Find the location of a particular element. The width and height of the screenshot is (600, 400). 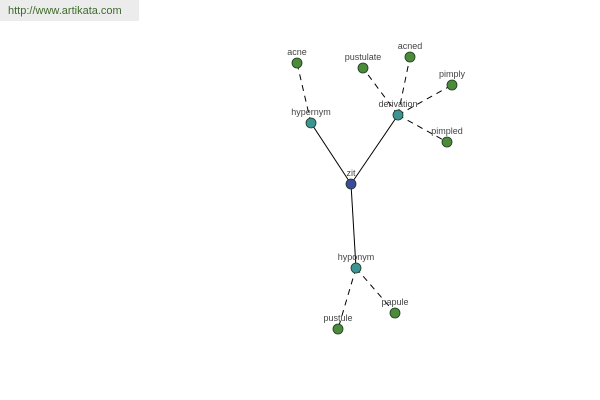

node-acne is located at coordinates (297, 63).